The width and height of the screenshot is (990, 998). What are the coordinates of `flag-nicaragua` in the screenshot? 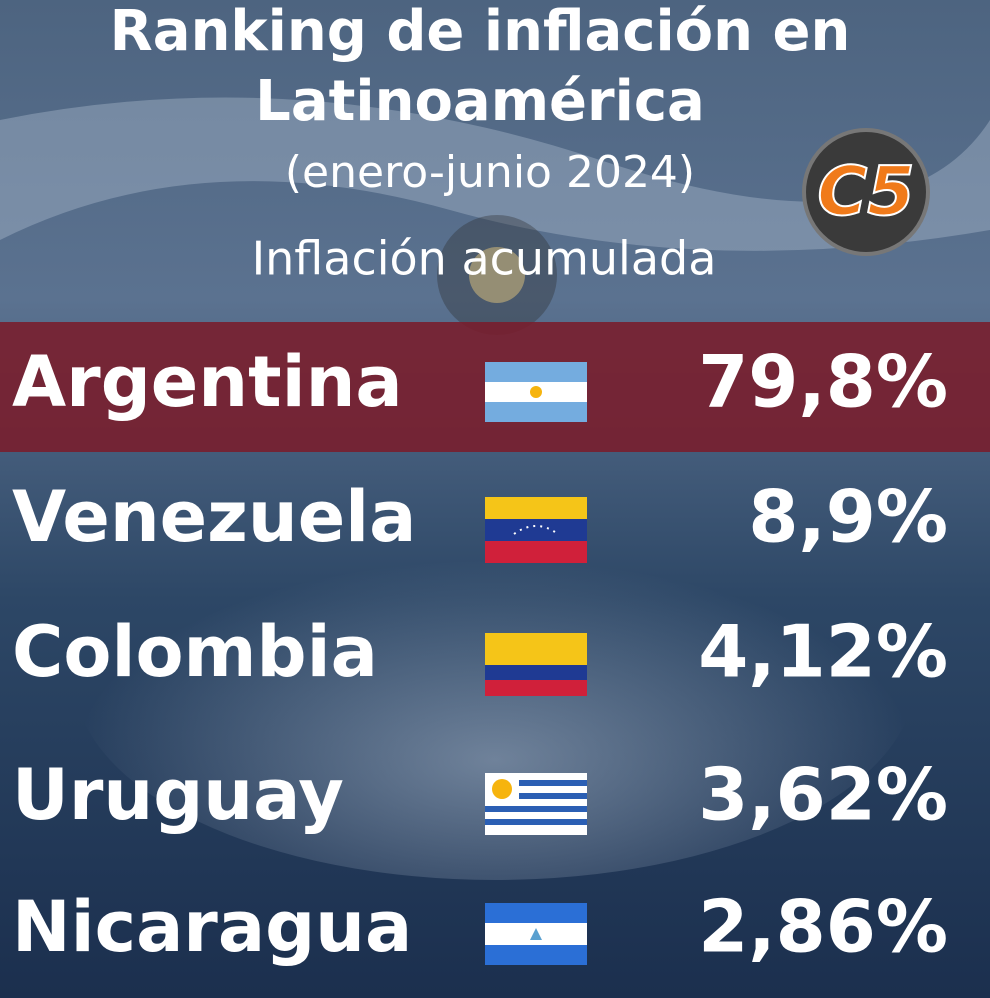 It's located at (536, 934).